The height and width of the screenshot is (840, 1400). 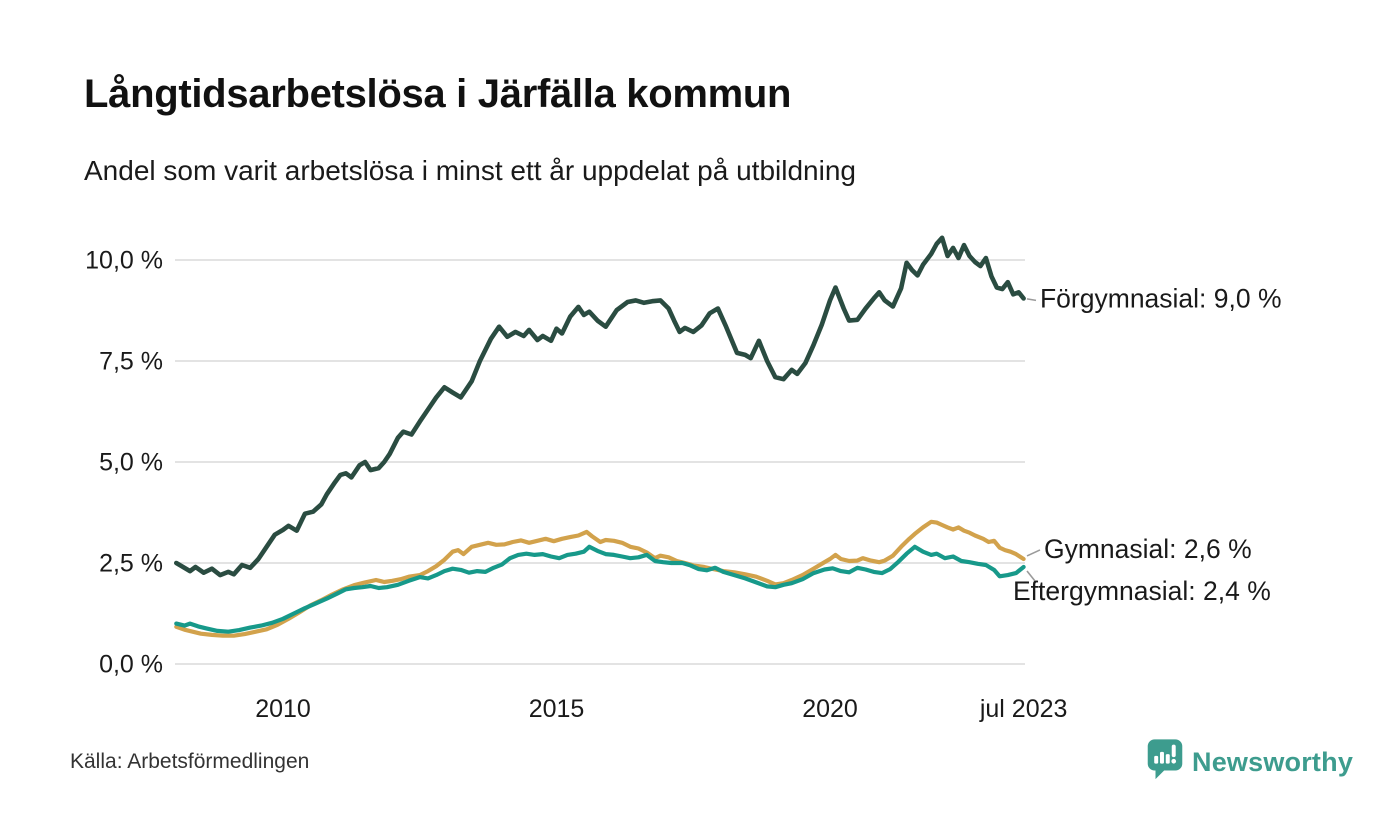 What do you see at coordinates (190, 761) in the screenshot?
I see `source-note: Källa: Arbetsförmedlingen` at bounding box center [190, 761].